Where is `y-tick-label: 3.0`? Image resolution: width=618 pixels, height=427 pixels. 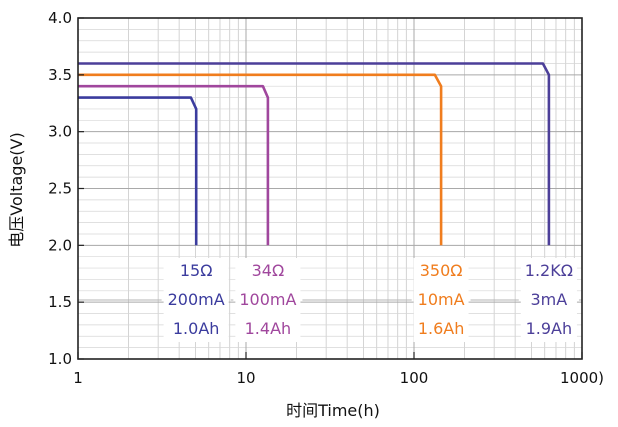
y-tick-label: 3.0 is located at coordinates (60, 132).